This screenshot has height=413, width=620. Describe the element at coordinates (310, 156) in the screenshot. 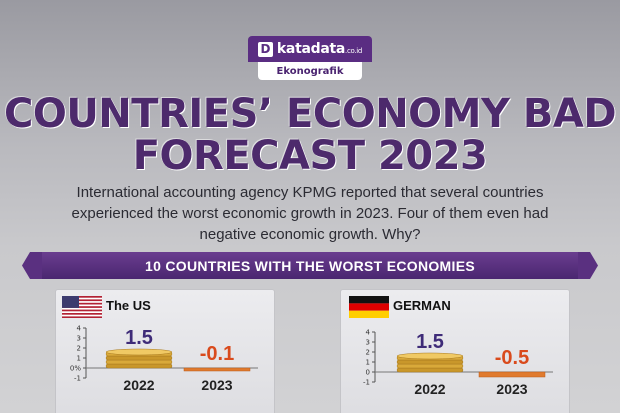

I see `page-title-line2: FORECAST 2023` at that location.